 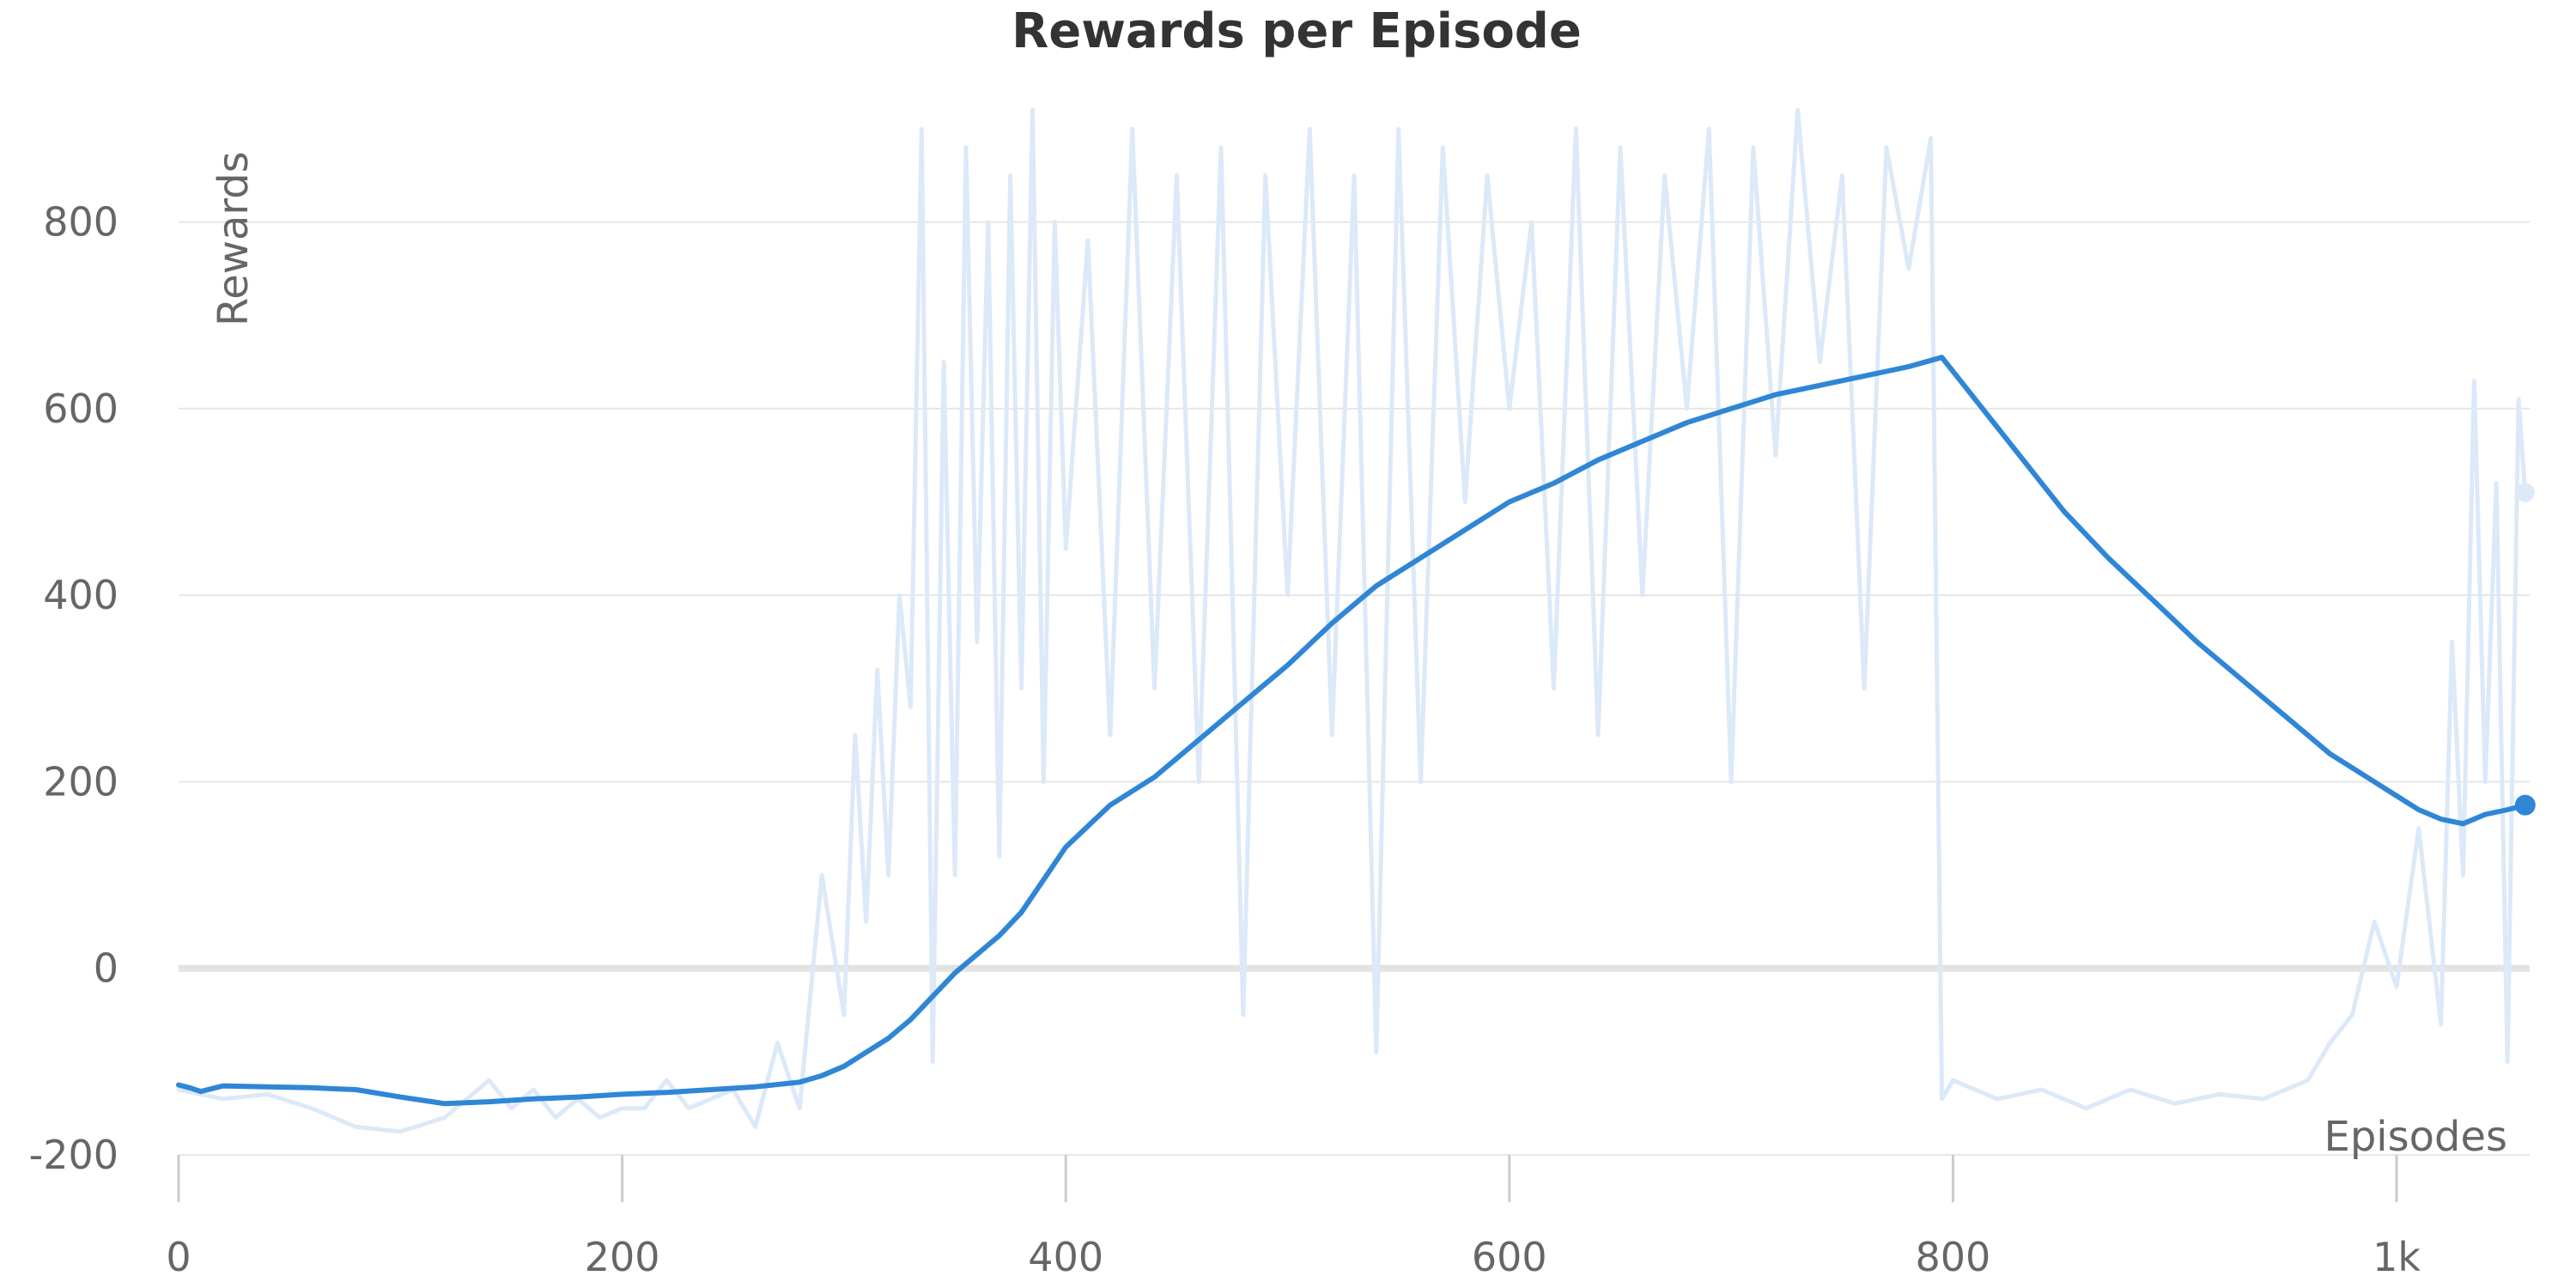 What do you see at coordinates (1065, 1257) in the screenshot?
I see `x-tick-label: 400` at bounding box center [1065, 1257].